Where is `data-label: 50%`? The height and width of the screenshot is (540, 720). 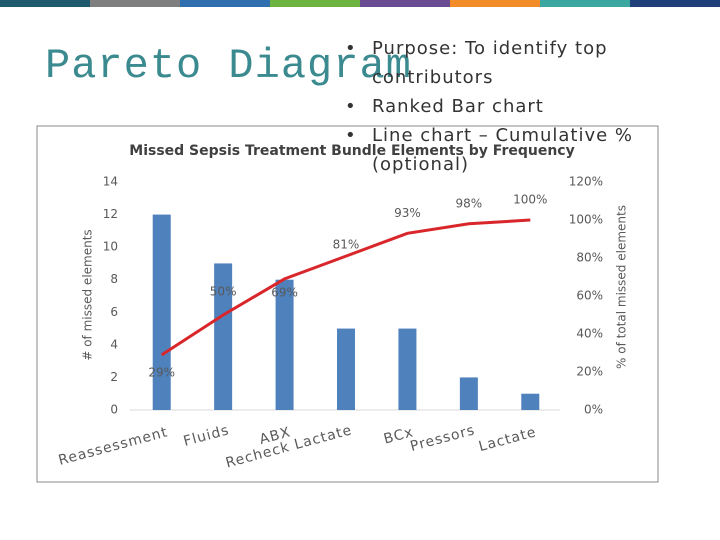 data-label: 50% is located at coordinates (223, 292).